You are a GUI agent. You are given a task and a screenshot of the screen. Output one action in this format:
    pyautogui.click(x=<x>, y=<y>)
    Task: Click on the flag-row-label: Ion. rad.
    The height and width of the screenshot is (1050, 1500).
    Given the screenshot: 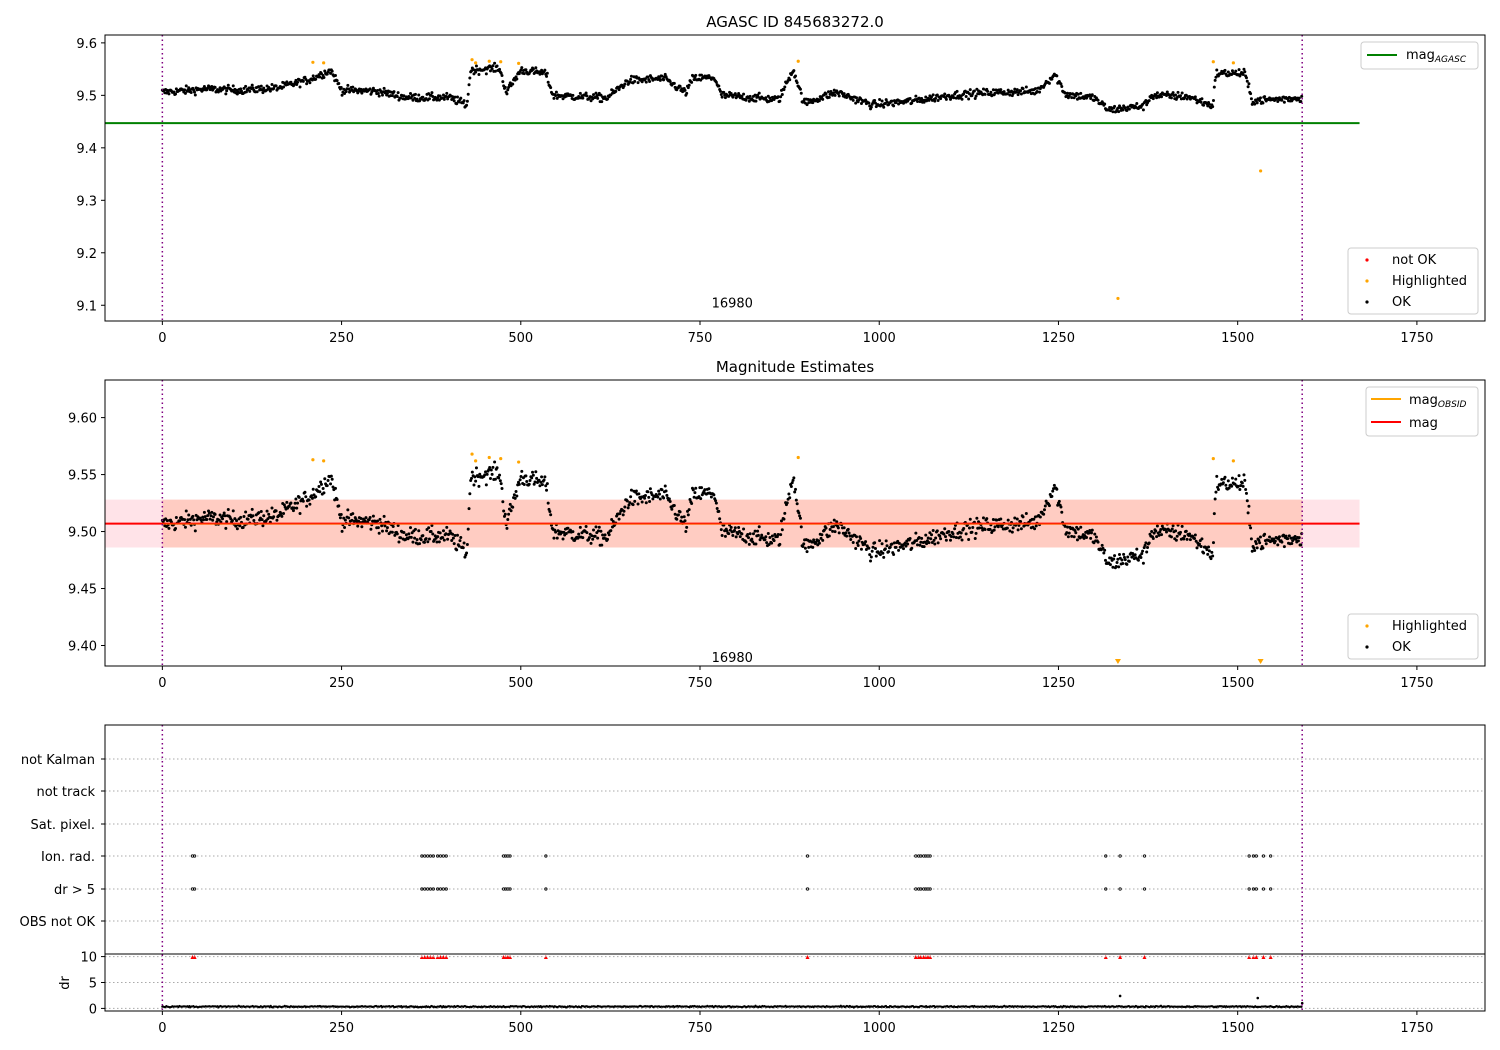 What is the action you would take?
    pyautogui.click(x=68, y=857)
    